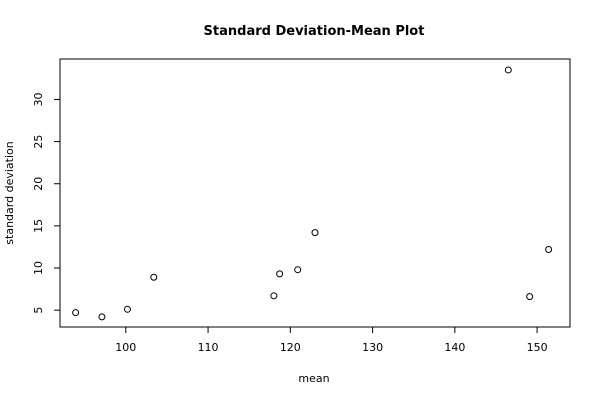 This screenshot has height=400, width=599. What do you see at coordinates (314, 31) in the screenshot?
I see `chart-title: Standard Deviation-Mean Plot` at bounding box center [314, 31].